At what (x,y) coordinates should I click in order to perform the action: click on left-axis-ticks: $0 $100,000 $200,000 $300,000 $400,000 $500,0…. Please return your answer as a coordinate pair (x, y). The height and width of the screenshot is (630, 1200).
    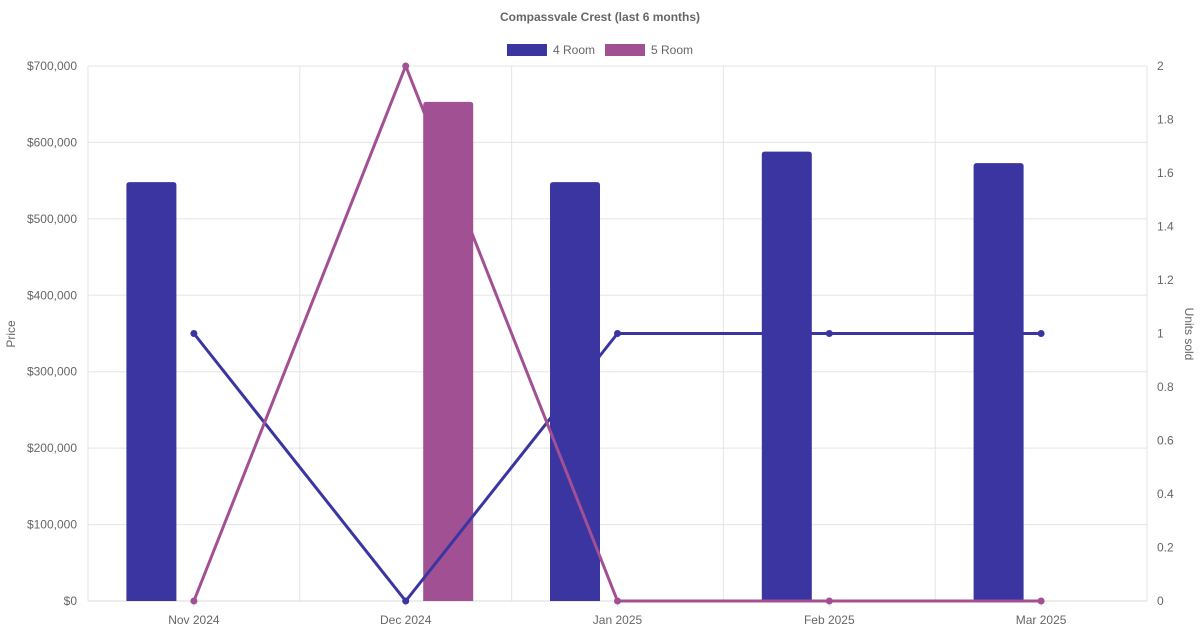
    Looking at the image, I should click on (52, 333).